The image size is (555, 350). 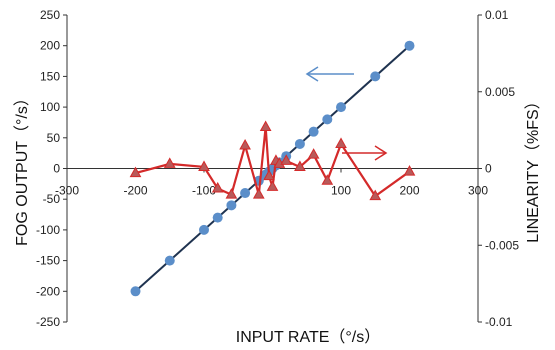 What do you see at coordinates (67, 191) in the screenshot?
I see `x-tick-label: -300` at bounding box center [67, 191].